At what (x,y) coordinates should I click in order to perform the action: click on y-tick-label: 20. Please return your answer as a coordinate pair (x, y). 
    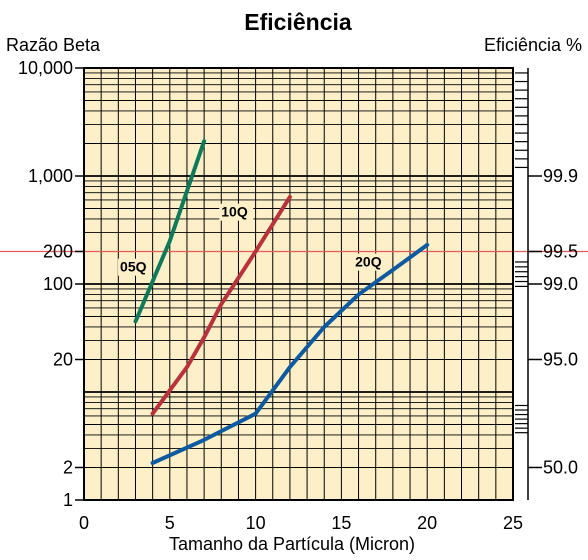
    Looking at the image, I should click on (63, 359).